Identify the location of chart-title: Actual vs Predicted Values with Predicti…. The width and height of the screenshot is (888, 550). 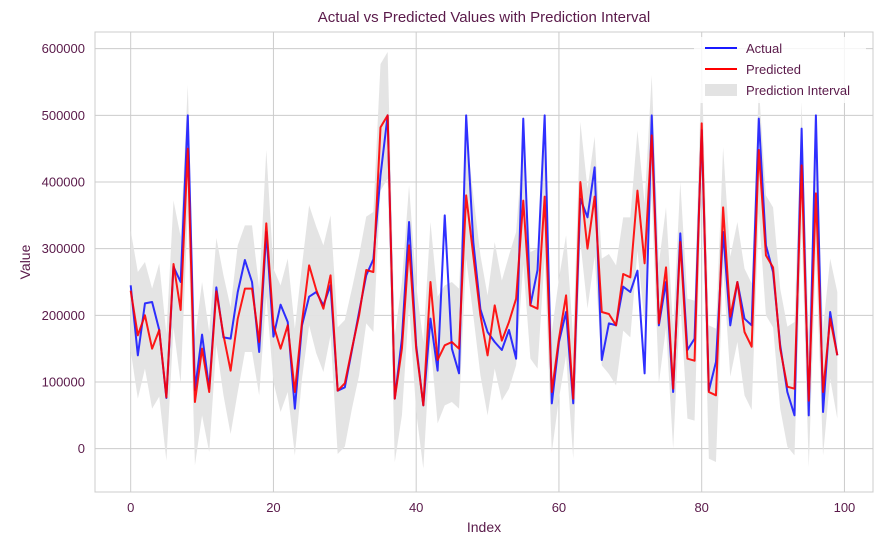
(484, 17).